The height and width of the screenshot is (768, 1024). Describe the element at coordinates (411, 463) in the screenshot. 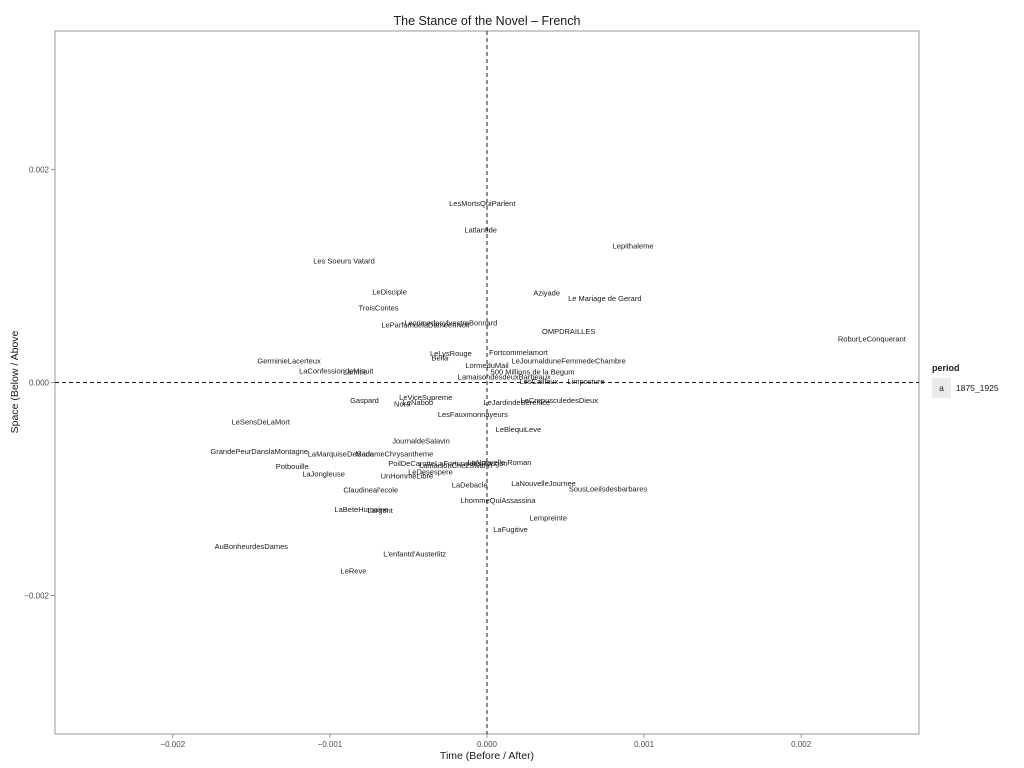

I see `point-label: PoilDeCarotte` at that location.